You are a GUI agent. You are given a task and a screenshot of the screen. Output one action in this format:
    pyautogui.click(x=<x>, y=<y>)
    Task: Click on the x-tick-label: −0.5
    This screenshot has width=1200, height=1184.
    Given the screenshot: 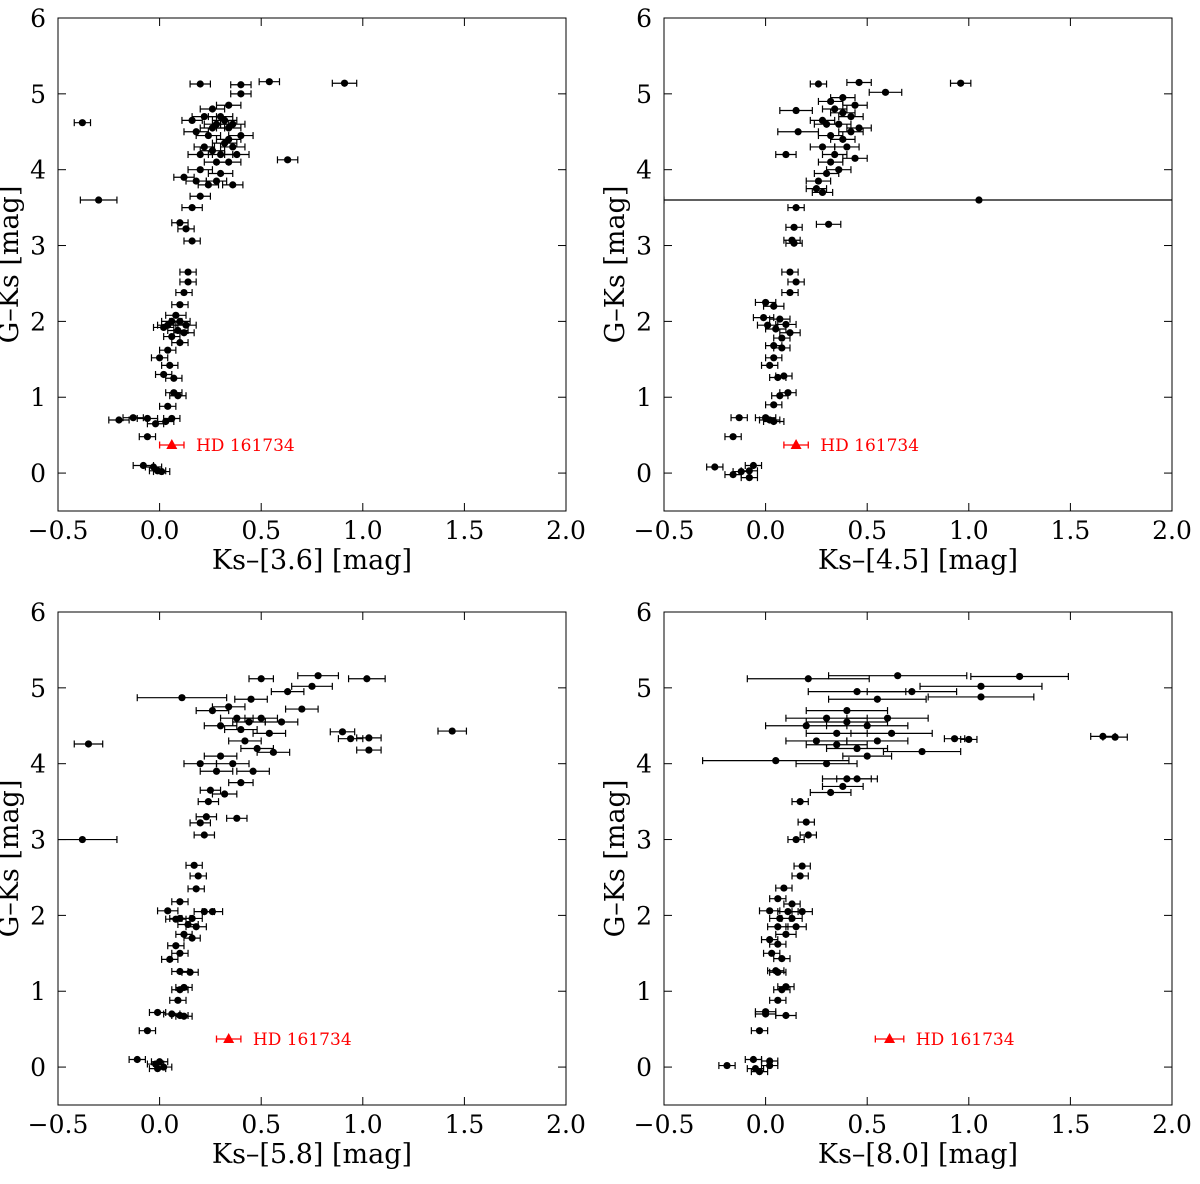 What is the action you would take?
    pyautogui.click(x=58, y=530)
    